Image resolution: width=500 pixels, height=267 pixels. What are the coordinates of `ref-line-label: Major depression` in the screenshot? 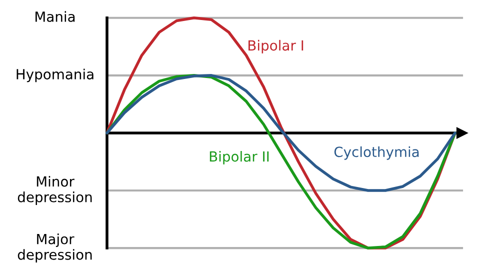 It's located at (55, 248).